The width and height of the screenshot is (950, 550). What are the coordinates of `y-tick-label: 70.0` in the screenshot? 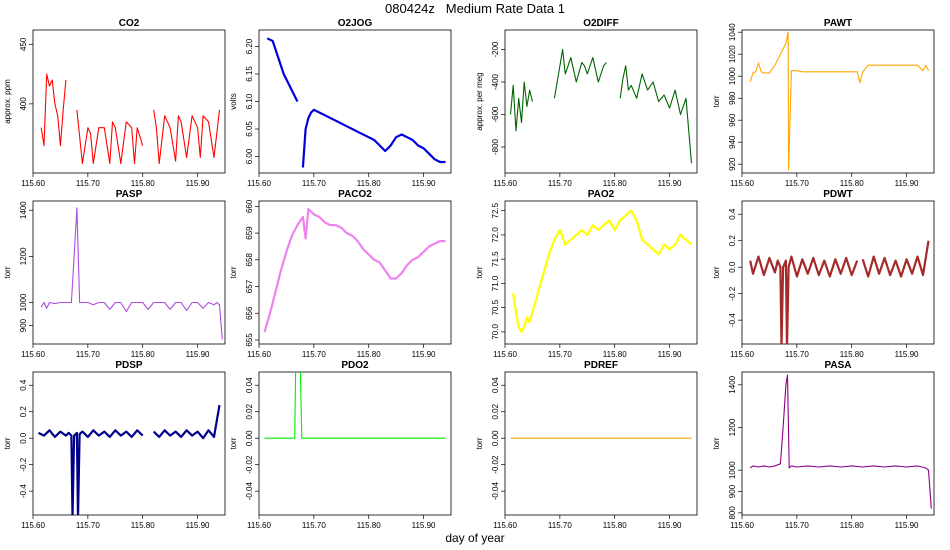 It's located at (495, 332).